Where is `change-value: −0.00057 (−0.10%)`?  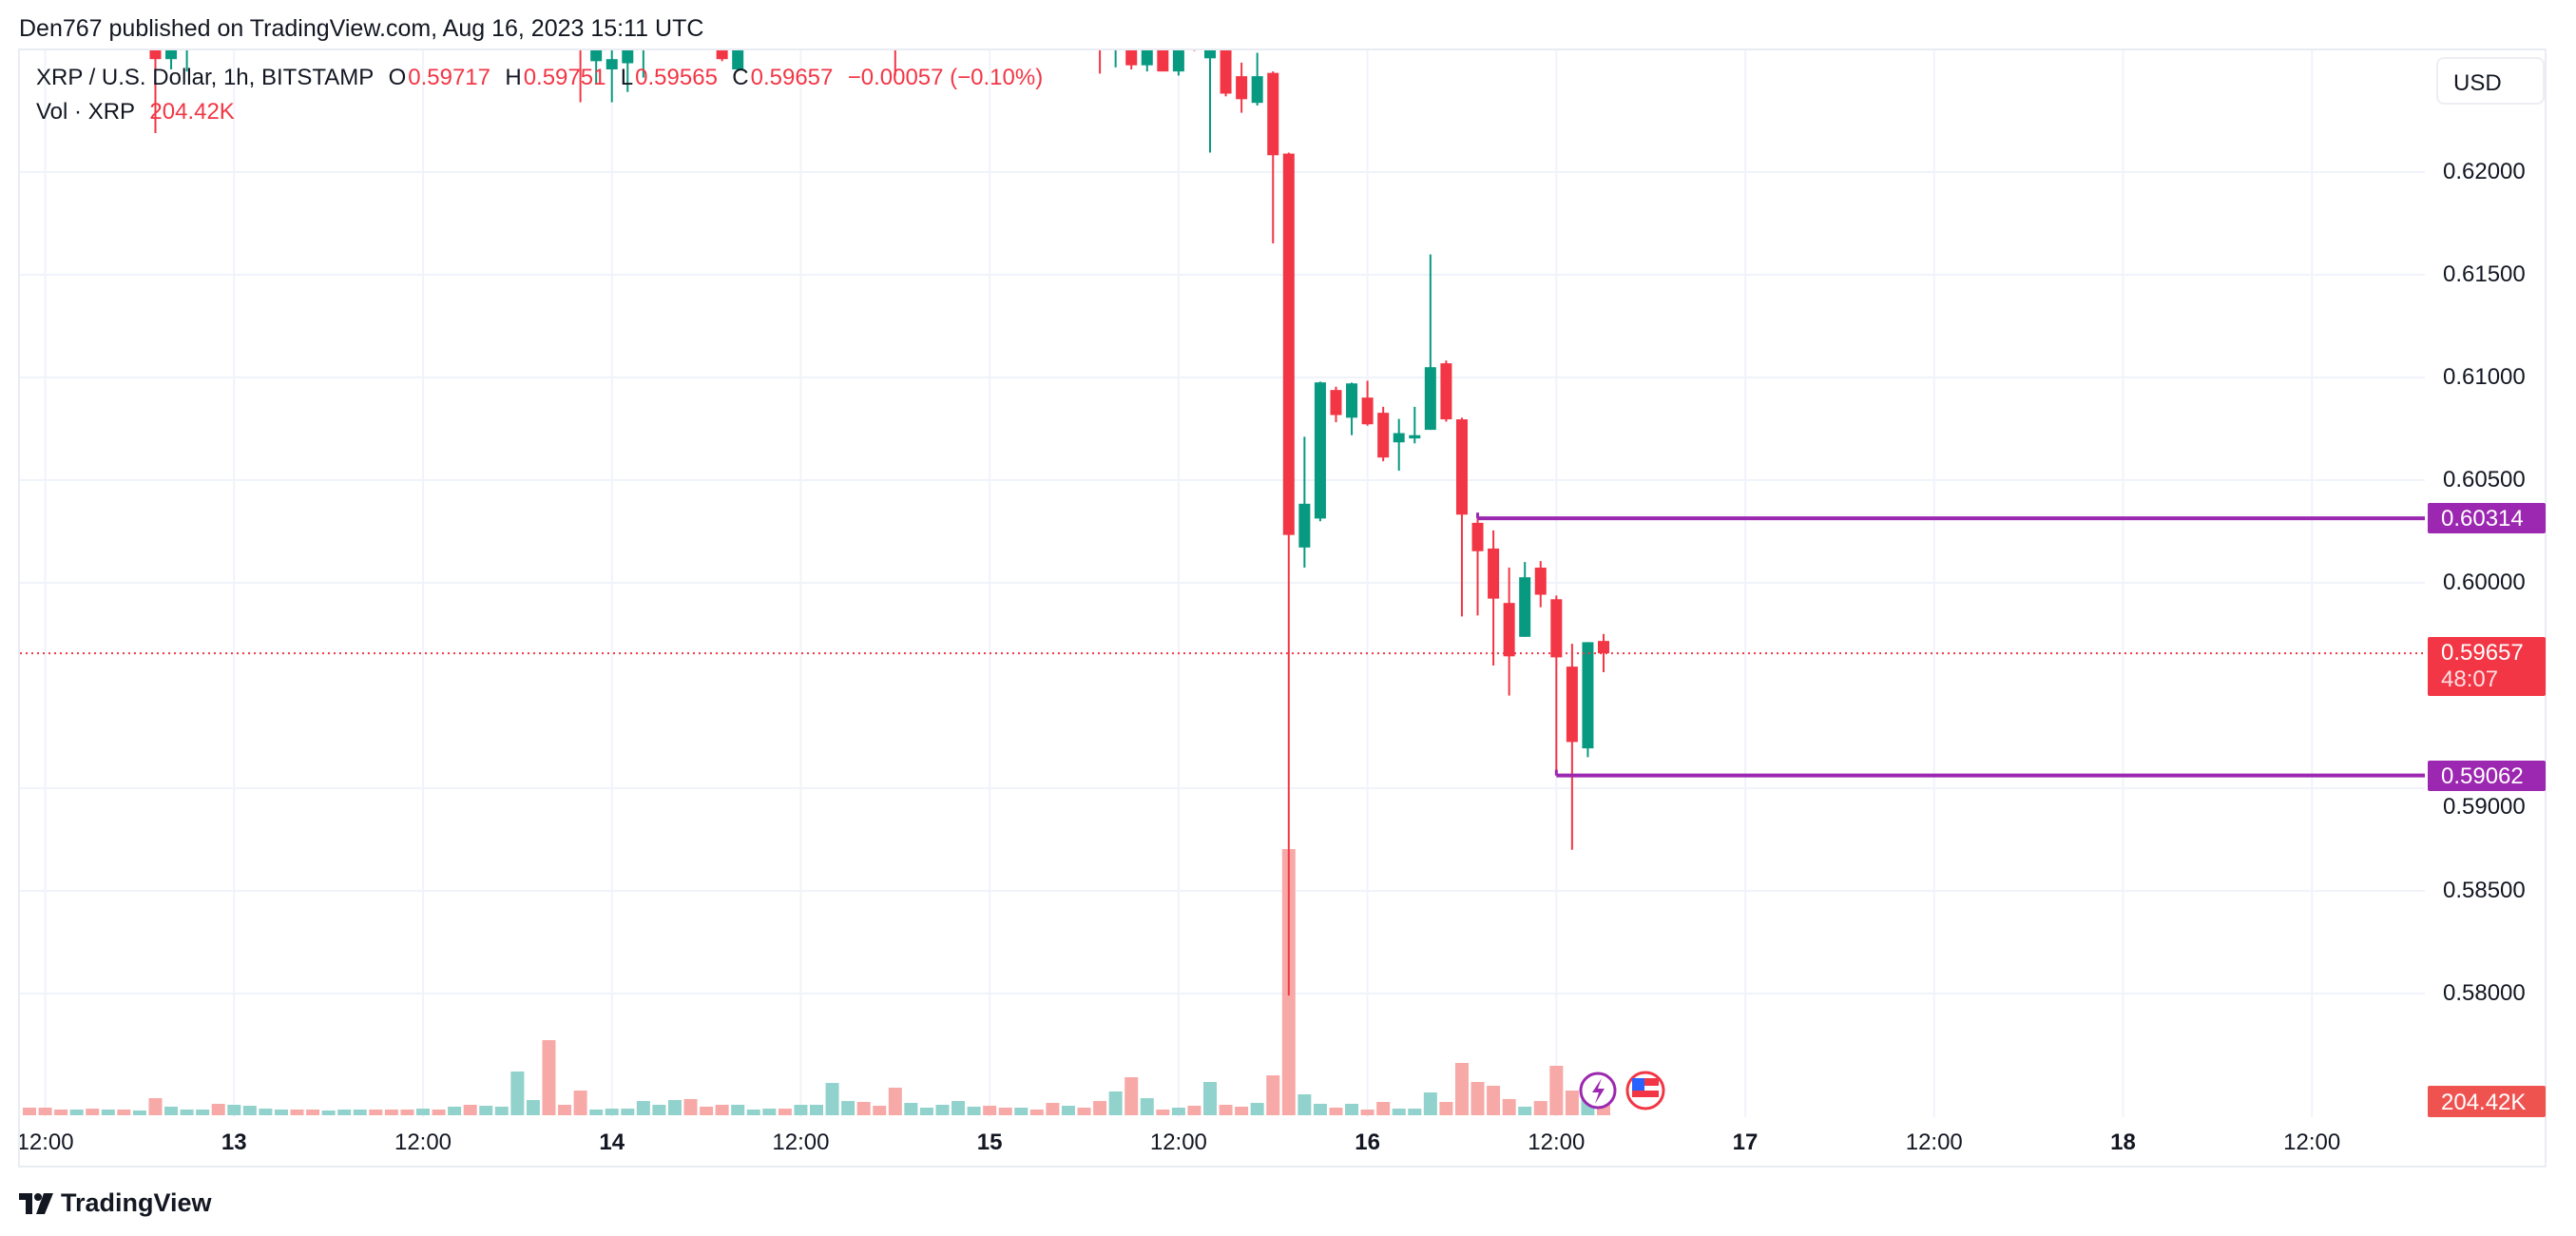 change-value: −0.00057 (−0.10%) is located at coordinates (945, 77).